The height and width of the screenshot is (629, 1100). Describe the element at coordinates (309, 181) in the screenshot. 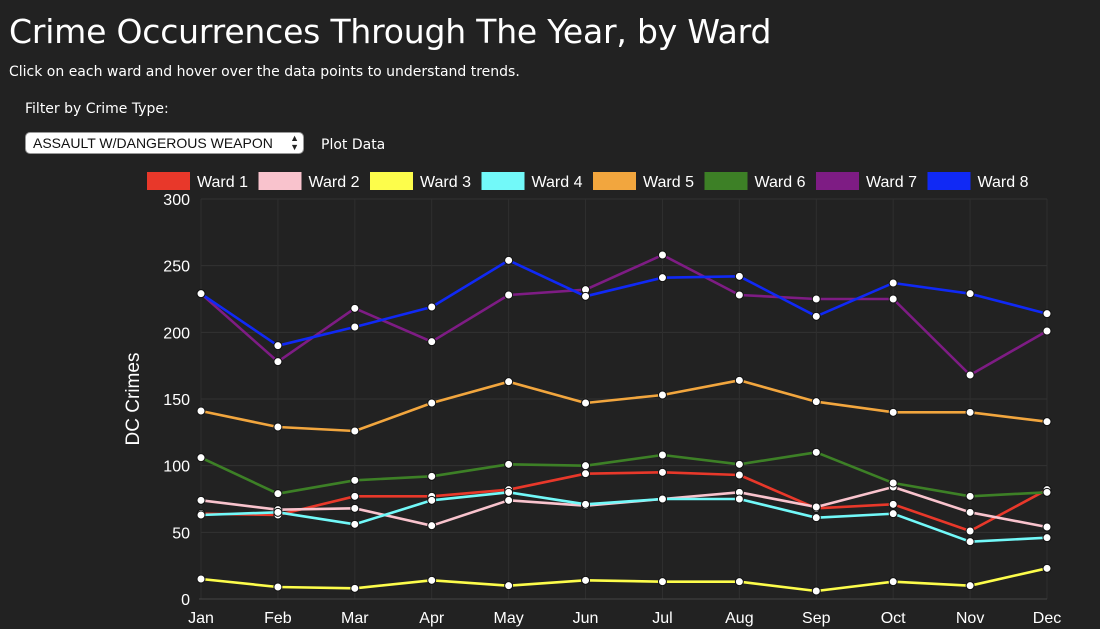

I see `legend-item-ward-2: Ward 2` at that location.